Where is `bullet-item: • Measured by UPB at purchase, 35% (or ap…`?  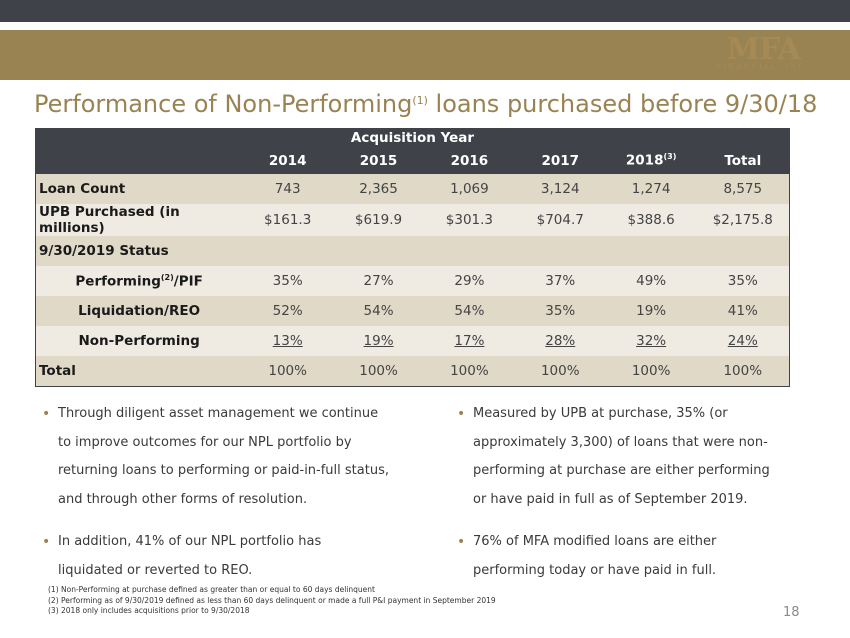 bullet-item: • Measured by UPB at purchase, 35% (or ap… is located at coordinates (620, 457).